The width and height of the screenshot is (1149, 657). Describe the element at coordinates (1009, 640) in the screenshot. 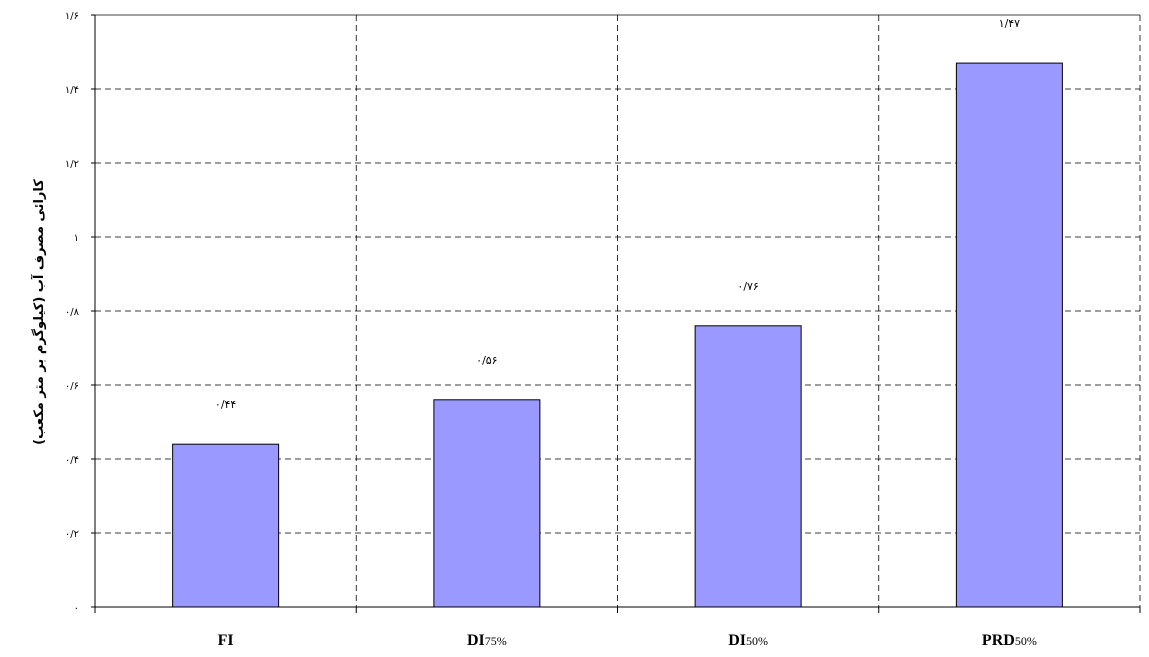

I see `x-tick-label: PRD50%` at that location.